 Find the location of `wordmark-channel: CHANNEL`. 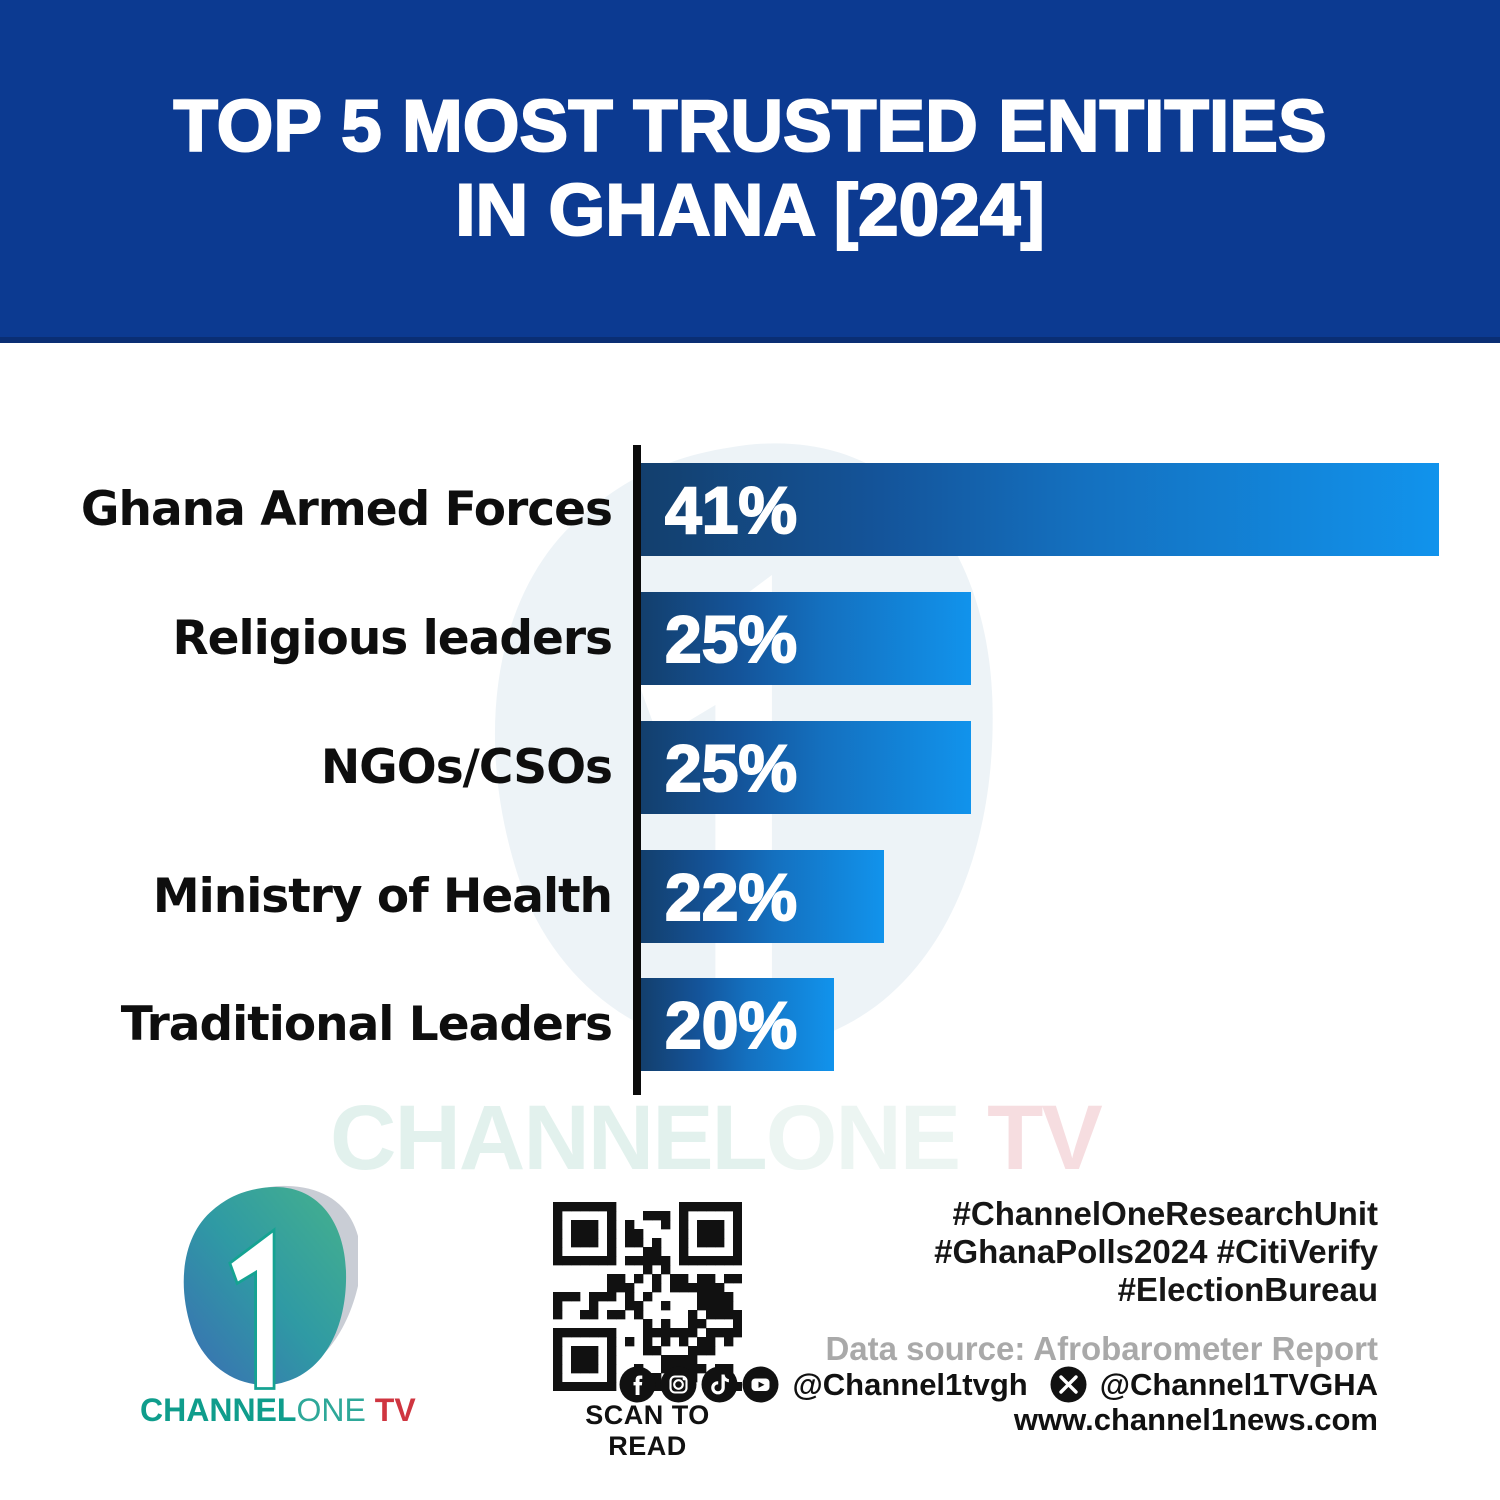

wordmark-channel: CHANNEL is located at coordinates (218, 1410).